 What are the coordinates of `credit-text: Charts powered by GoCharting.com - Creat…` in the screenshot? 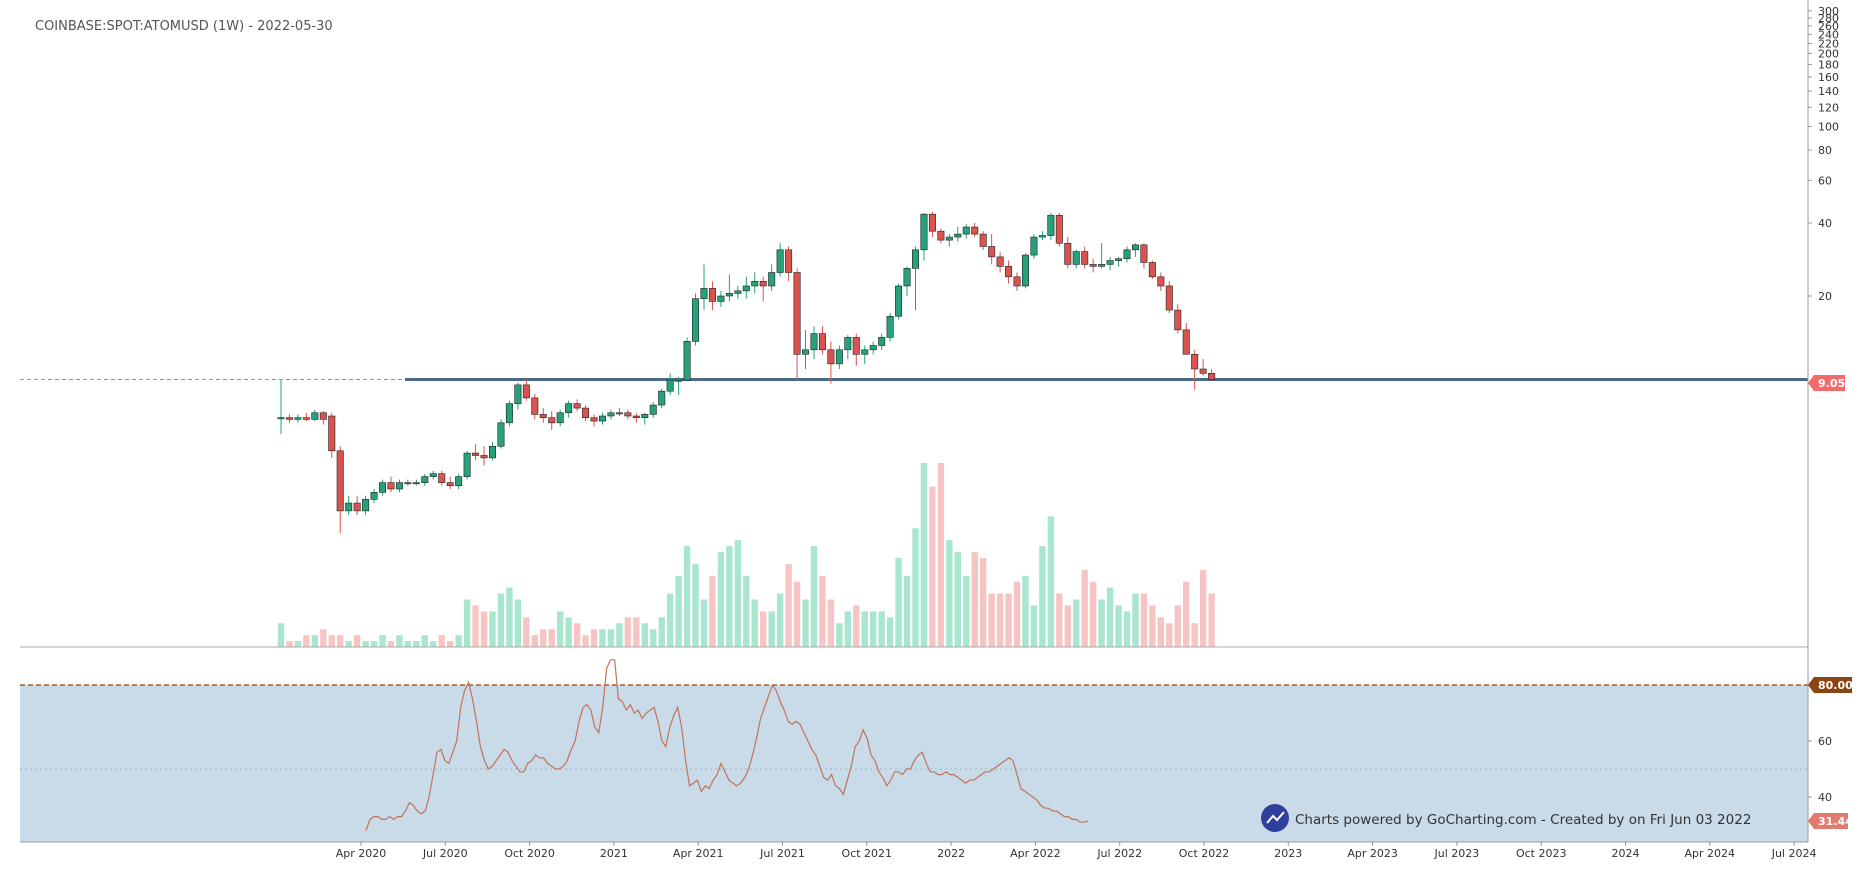 It's located at (1523, 820).